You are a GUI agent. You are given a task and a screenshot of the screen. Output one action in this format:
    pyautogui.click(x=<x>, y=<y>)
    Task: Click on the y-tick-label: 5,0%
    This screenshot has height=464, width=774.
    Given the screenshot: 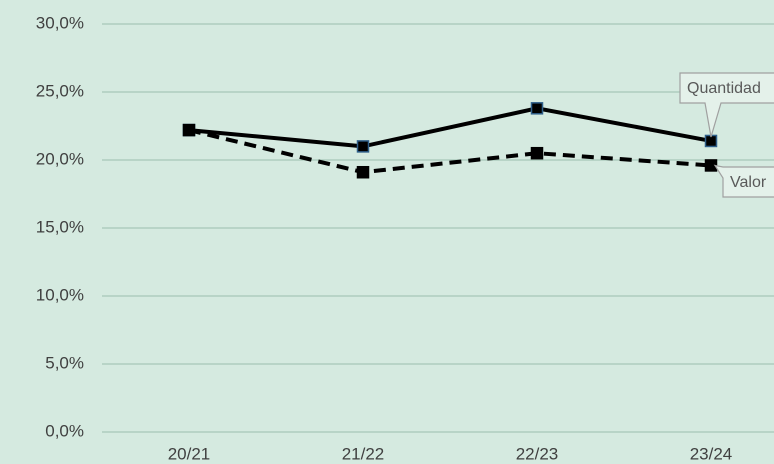 What is the action you would take?
    pyautogui.click(x=64, y=362)
    